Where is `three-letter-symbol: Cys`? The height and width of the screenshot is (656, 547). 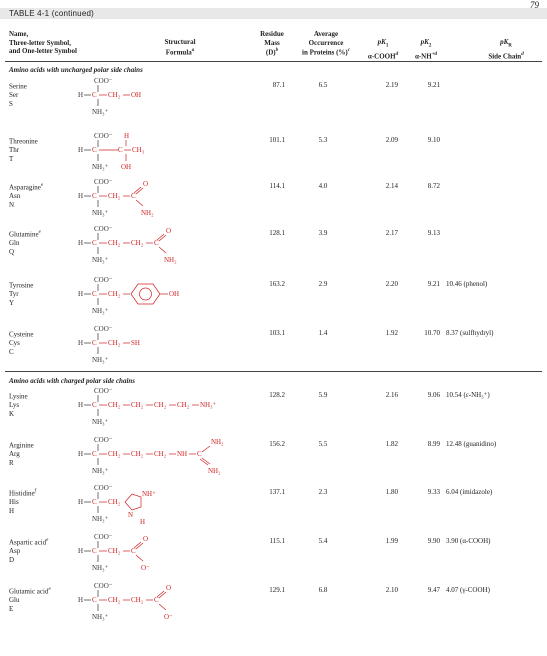 three-letter-symbol: Cys is located at coordinates (14, 343).